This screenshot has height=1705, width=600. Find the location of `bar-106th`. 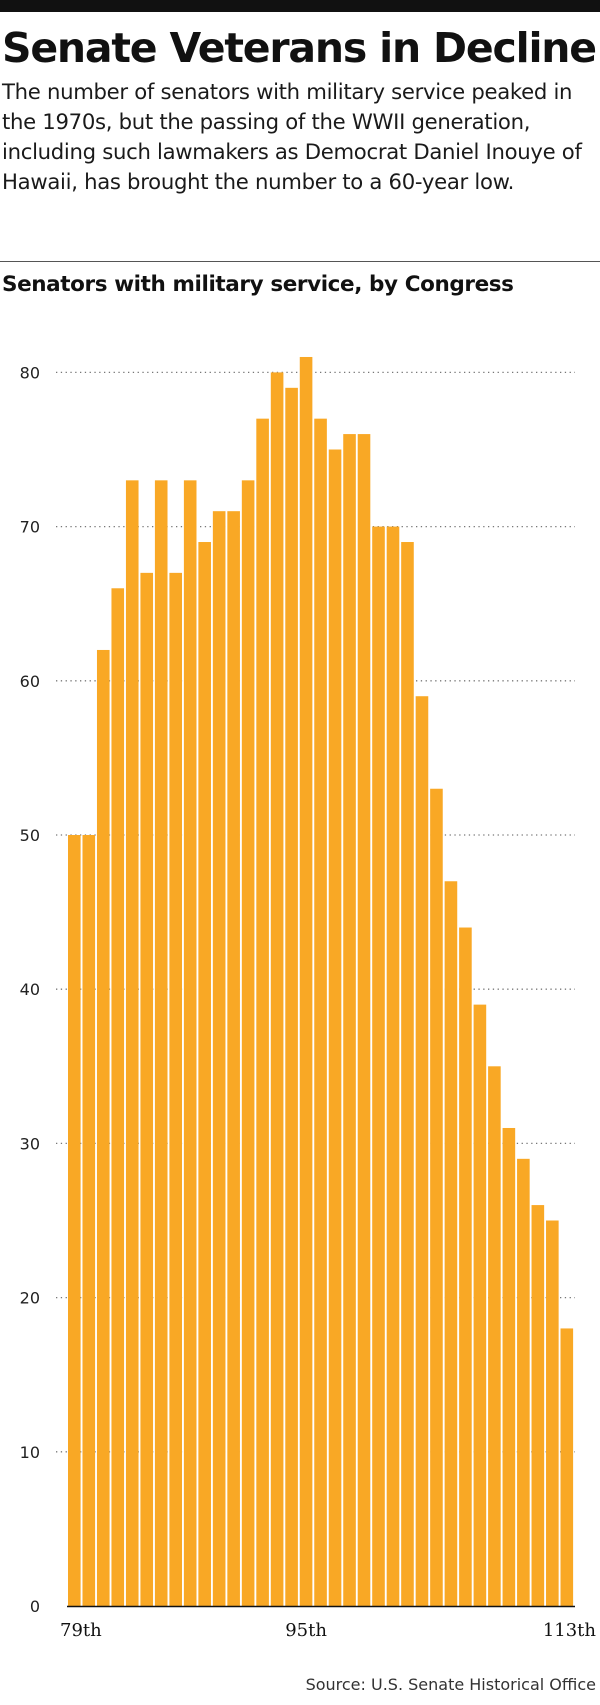

bar-106th is located at coordinates (465, 1266).